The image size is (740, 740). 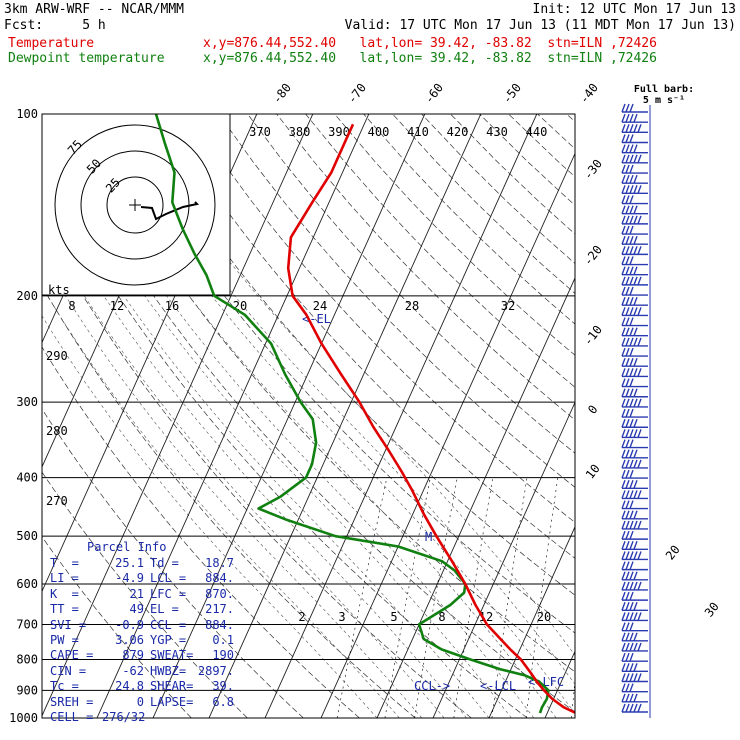 What do you see at coordinates (55, 25) in the screenshot?
I see `forecast-hour: Fcst: 5 h` at bounding box center [55, 25].